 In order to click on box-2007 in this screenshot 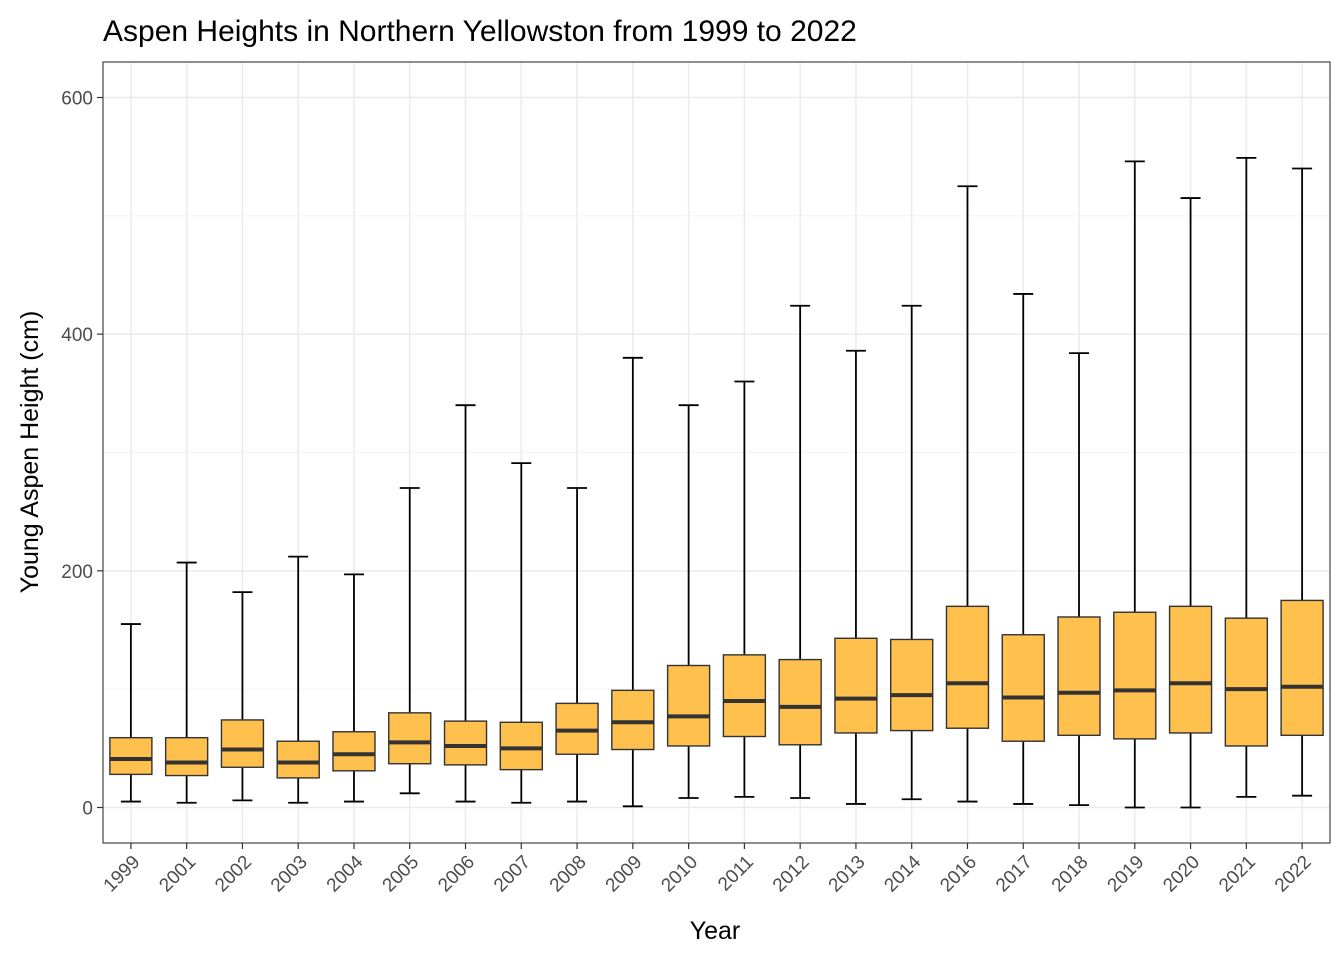, I will do `click(521, 633)`.